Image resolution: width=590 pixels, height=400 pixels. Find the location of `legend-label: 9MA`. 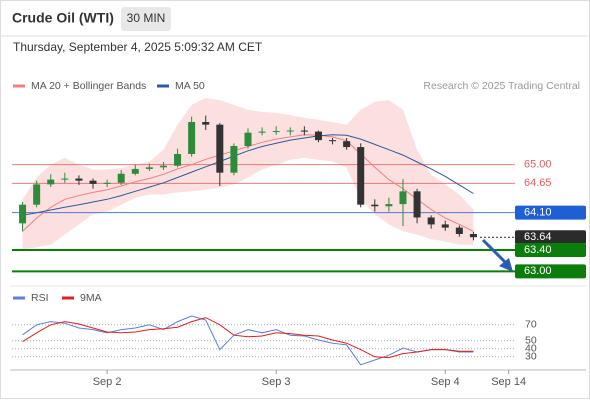

legend-label: 9MA is located at coordinates (91, 298).